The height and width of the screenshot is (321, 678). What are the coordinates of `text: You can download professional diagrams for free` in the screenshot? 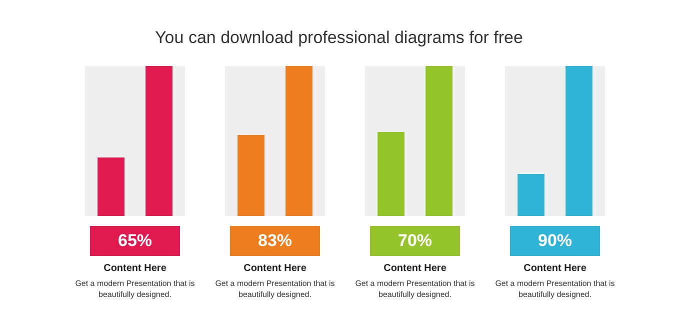 It's located at (339, 38).